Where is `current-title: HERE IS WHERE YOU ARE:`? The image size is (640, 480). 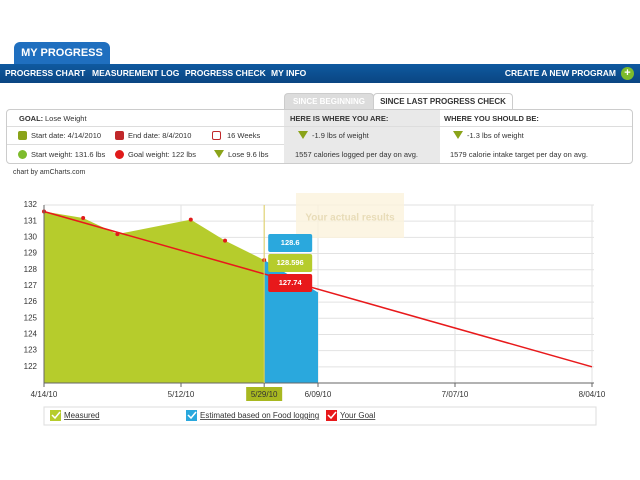 current-title: HERE IS WHERE YOU ARE: is located at coordinates (339, 118).